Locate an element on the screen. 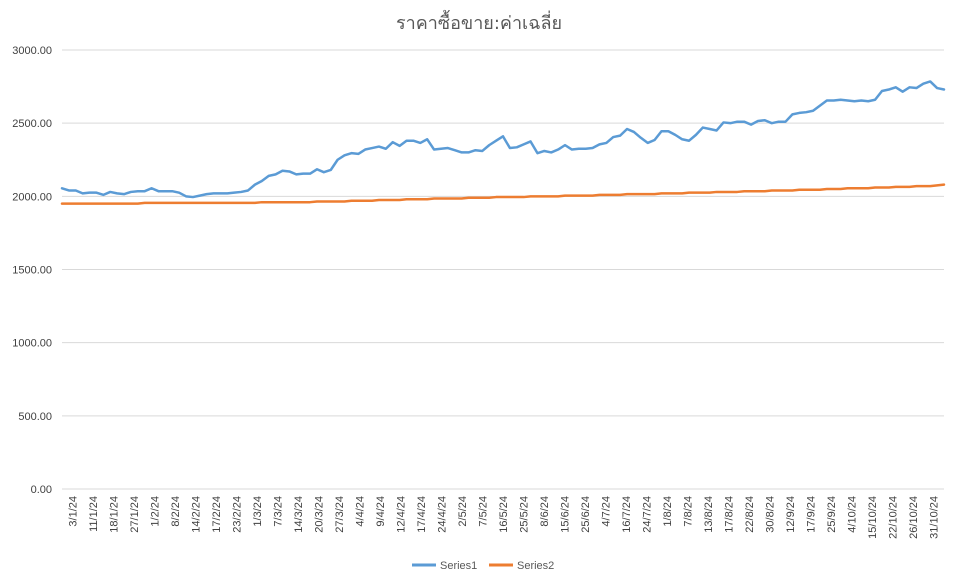 Image resolution: width=959 pixels, height=583 pixels. y-tick-label: 3000.00 is located at coordinates (32, 51).